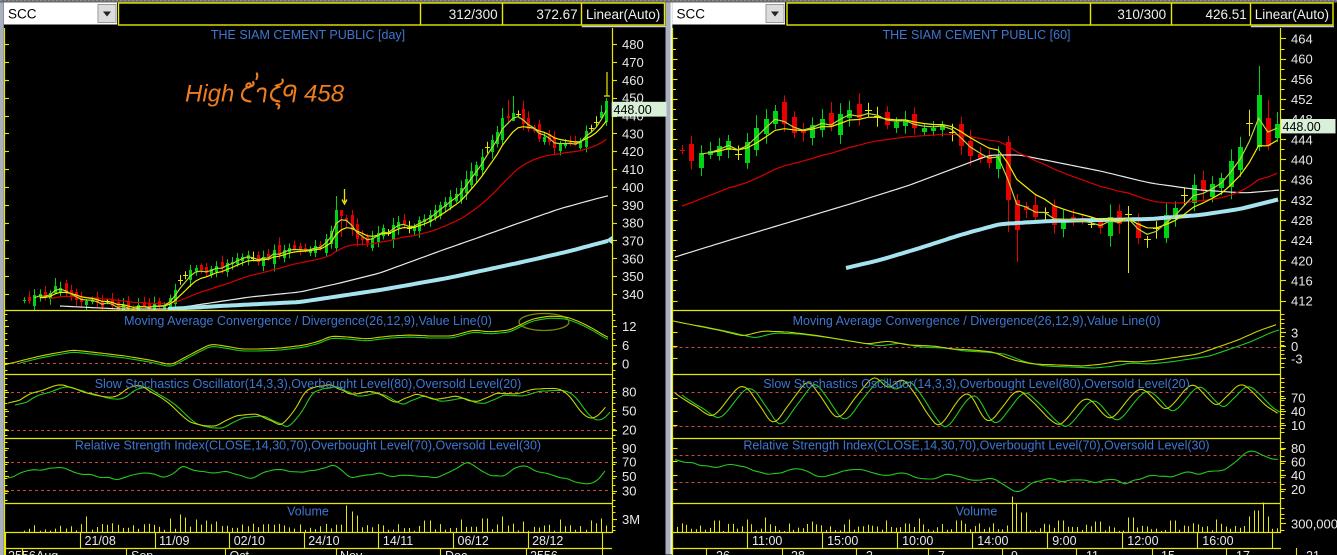  Describe the element at coordinates (798, 552) in the screenshot. I see `svg-text: 28` at that location.